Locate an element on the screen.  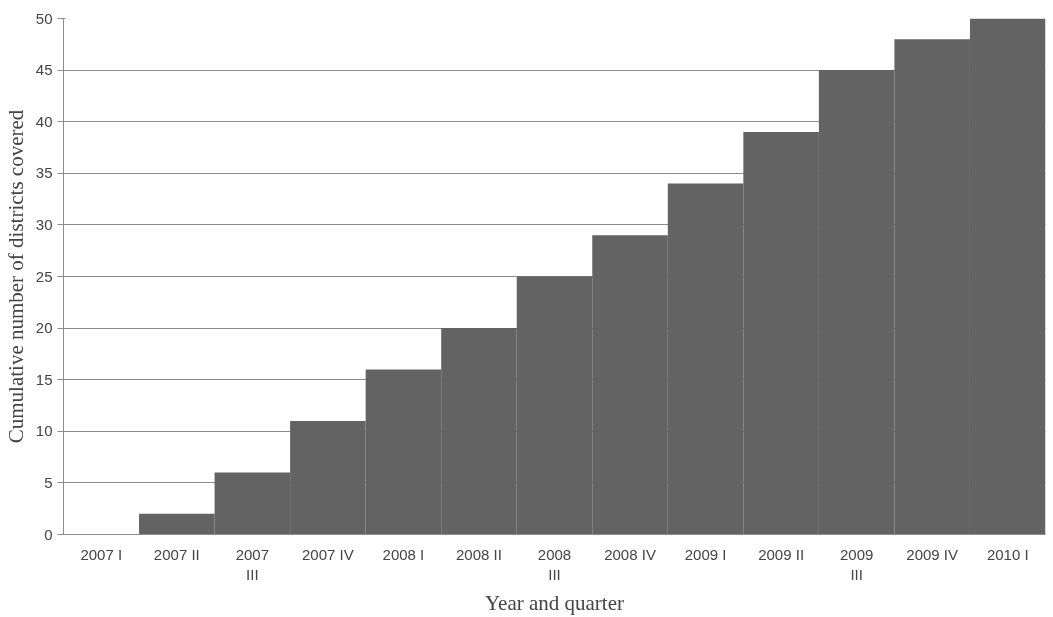
x-tick-label: 2010 I is located at coordinates (1007, 554).